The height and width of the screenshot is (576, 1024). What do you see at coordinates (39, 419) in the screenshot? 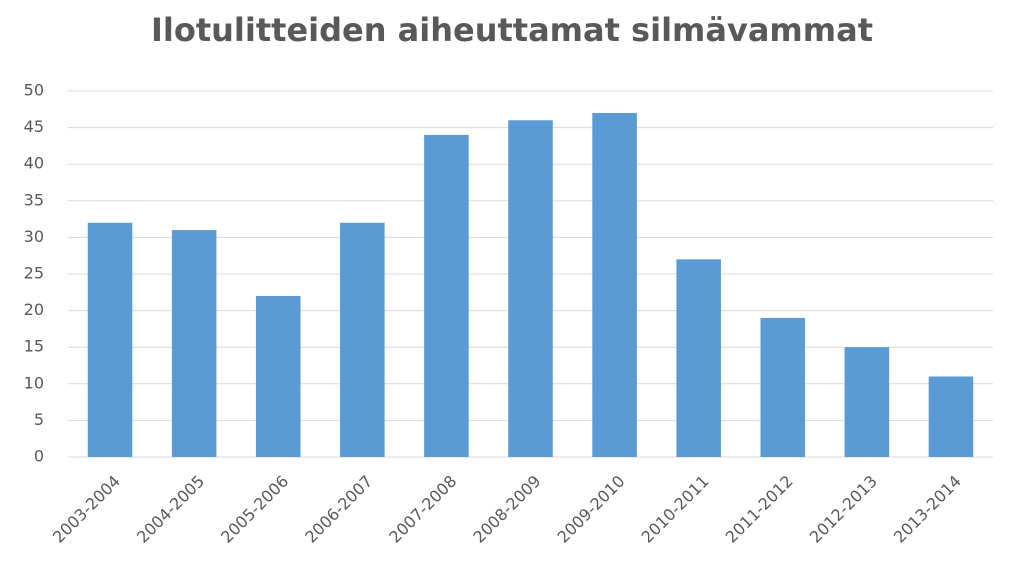
I see `y-tick-label: 5` at bounding box center [39, 419].